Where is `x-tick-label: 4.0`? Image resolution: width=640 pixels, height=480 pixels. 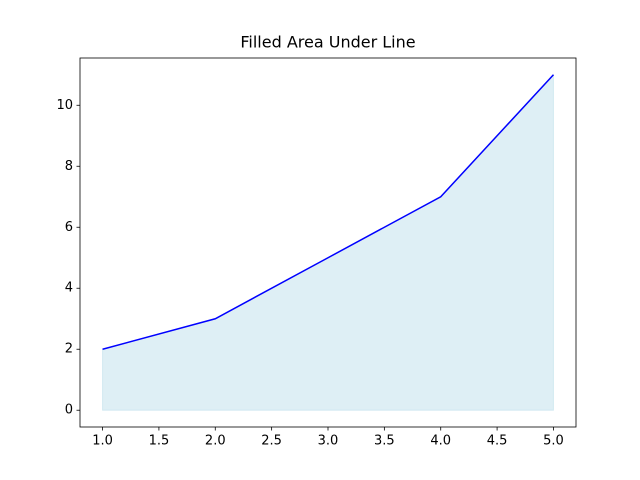
x-tick-label: 4.0 is located at coordinates (440, 441).